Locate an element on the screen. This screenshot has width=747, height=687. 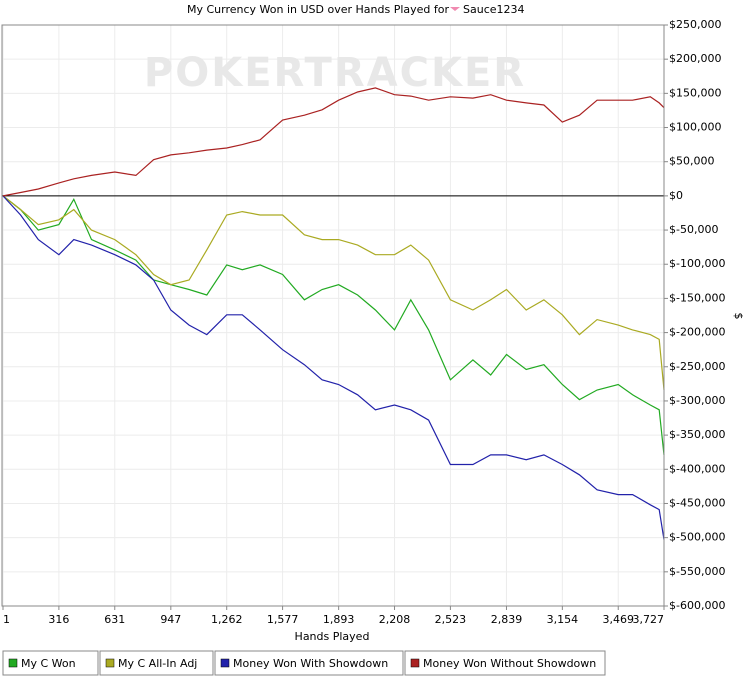
x-tick-label: 1 is located at coordinates (6, 619).